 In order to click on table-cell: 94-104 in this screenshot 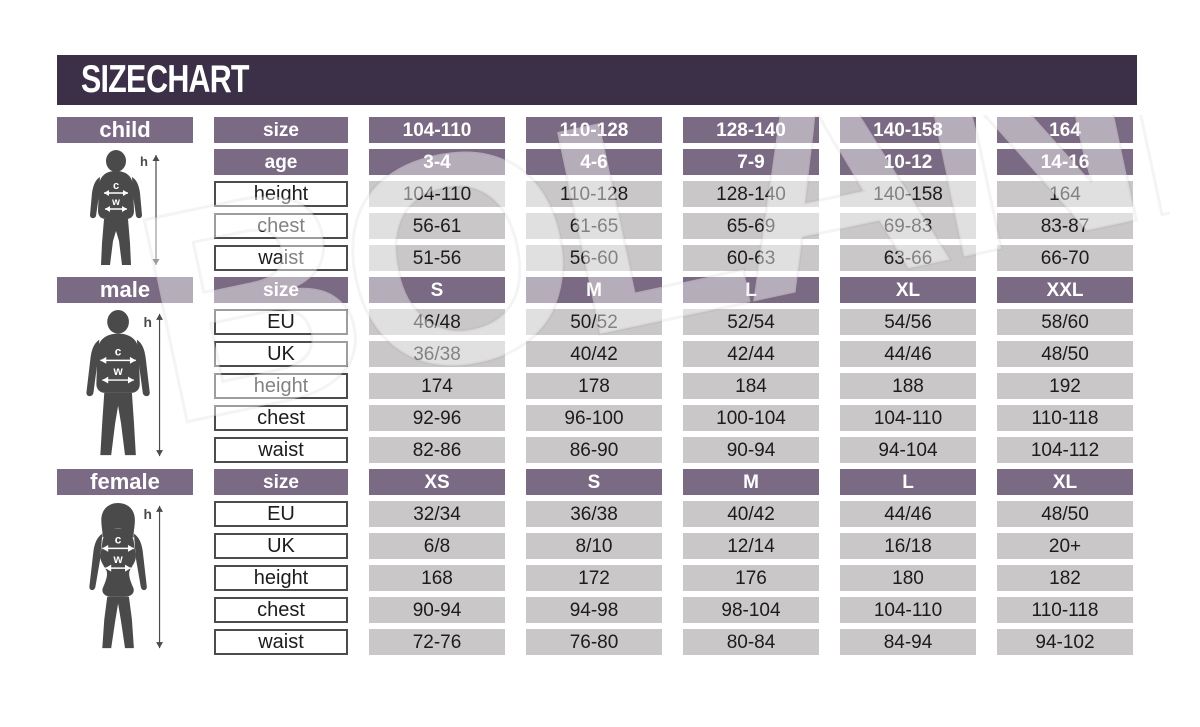, I will do `click(908, 450)`.